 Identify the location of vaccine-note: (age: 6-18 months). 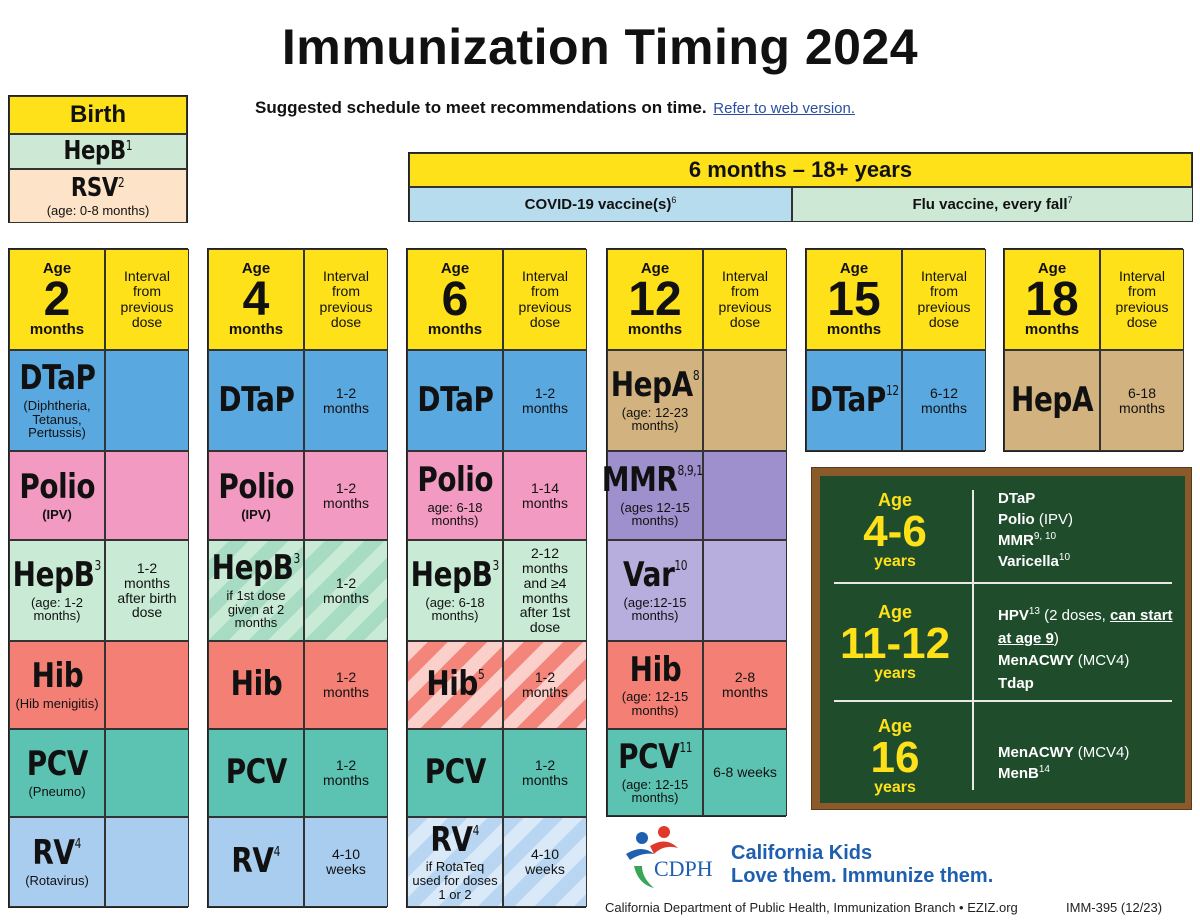
(455, 609).